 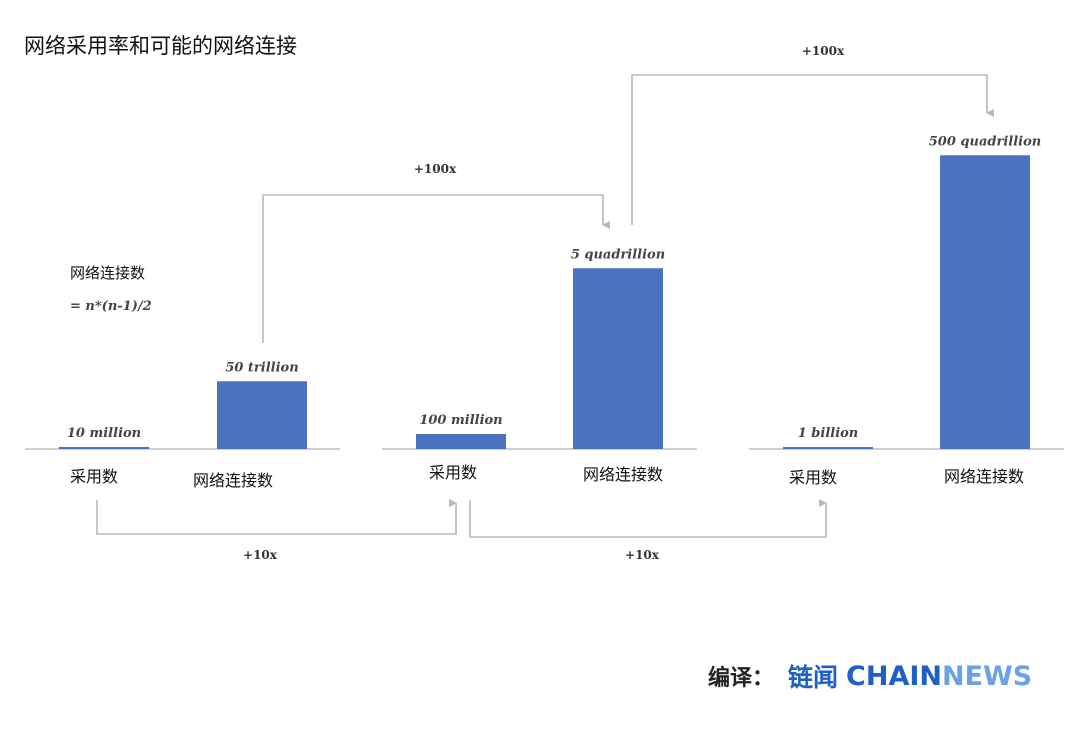 I want to click on credit: 编译： 链闻 CHAIN NEWS, so click(x=870, y=676).